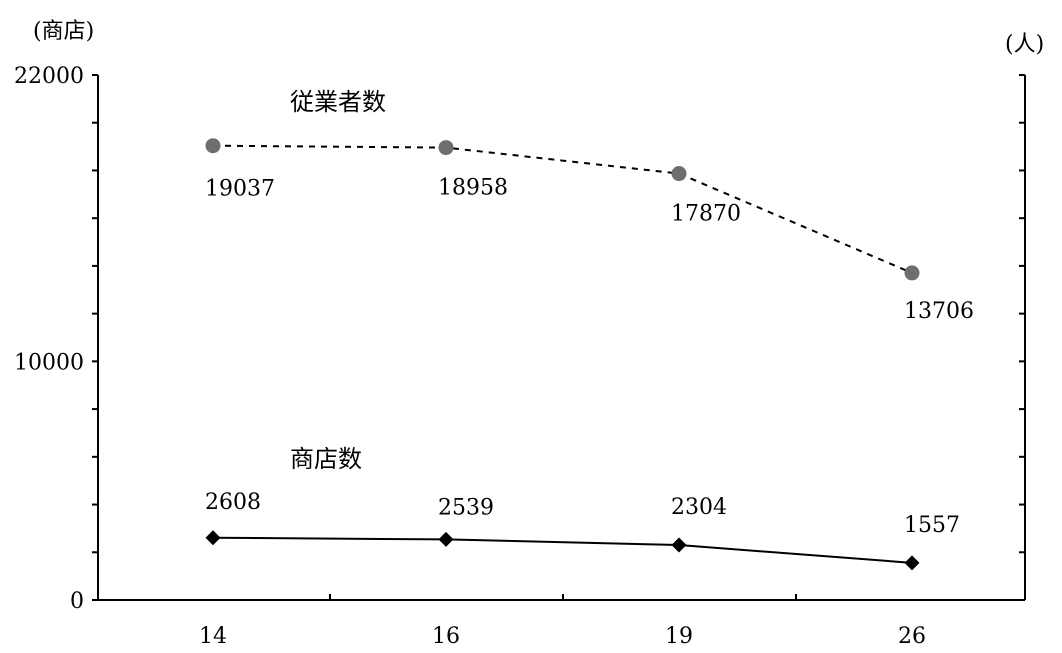 This screenshot has height=653, width=1062. I want to click on x-tick-label: 14, so click(213, 636).